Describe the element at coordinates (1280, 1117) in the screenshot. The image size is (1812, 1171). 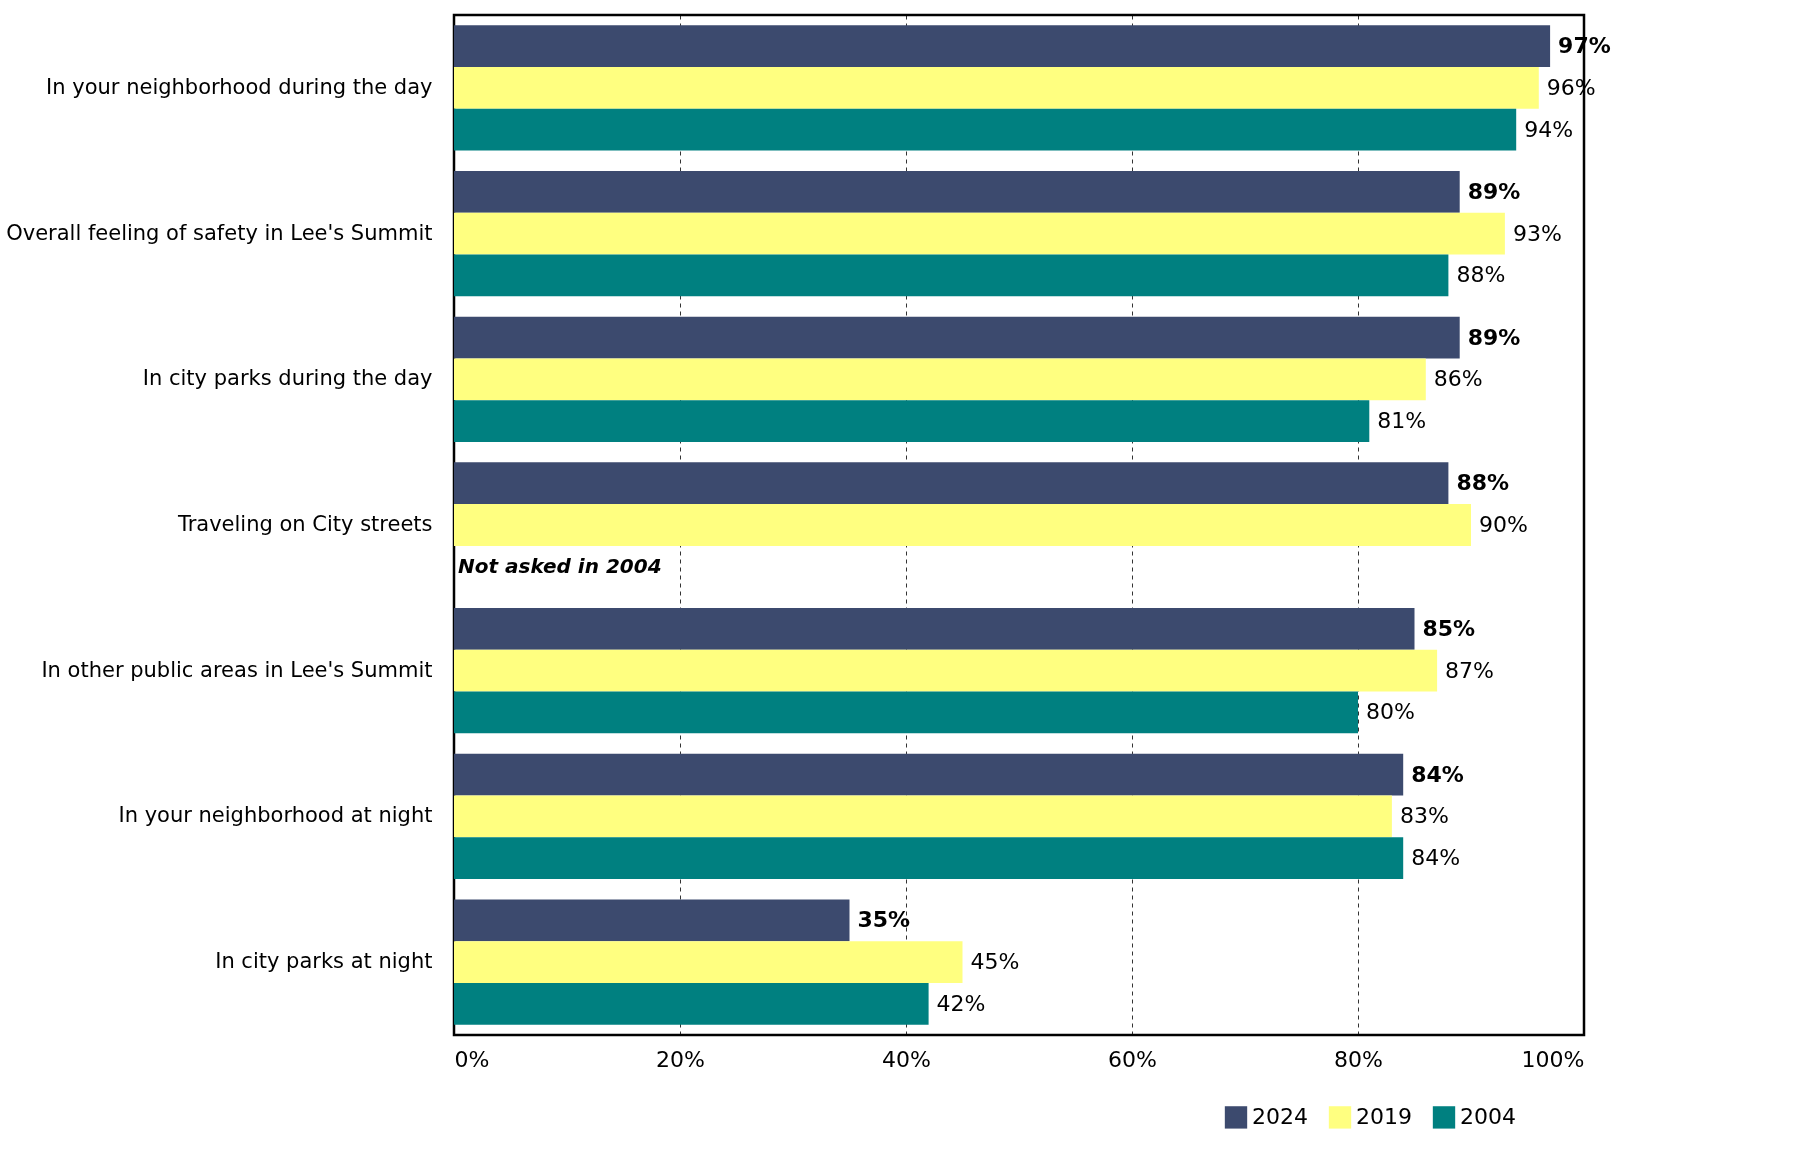
I see `legend-label: 2024` at that location.